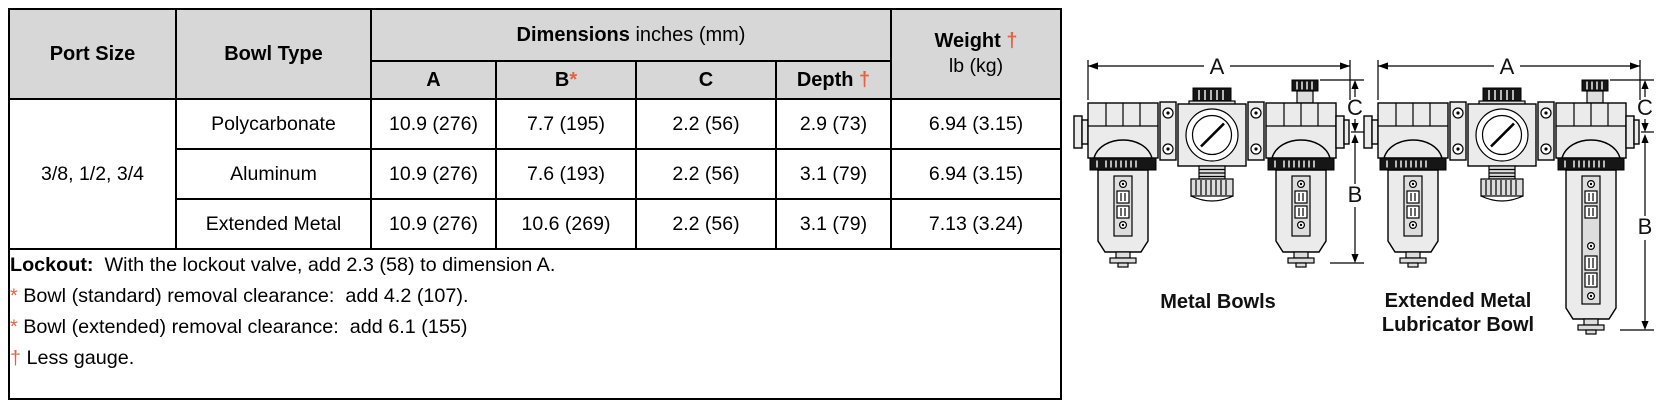 The width and height of the screenshot is (1658, 413). I want to click on diagram-caption: Extended Metal Lubricator Bowl, so click(1458, 313).